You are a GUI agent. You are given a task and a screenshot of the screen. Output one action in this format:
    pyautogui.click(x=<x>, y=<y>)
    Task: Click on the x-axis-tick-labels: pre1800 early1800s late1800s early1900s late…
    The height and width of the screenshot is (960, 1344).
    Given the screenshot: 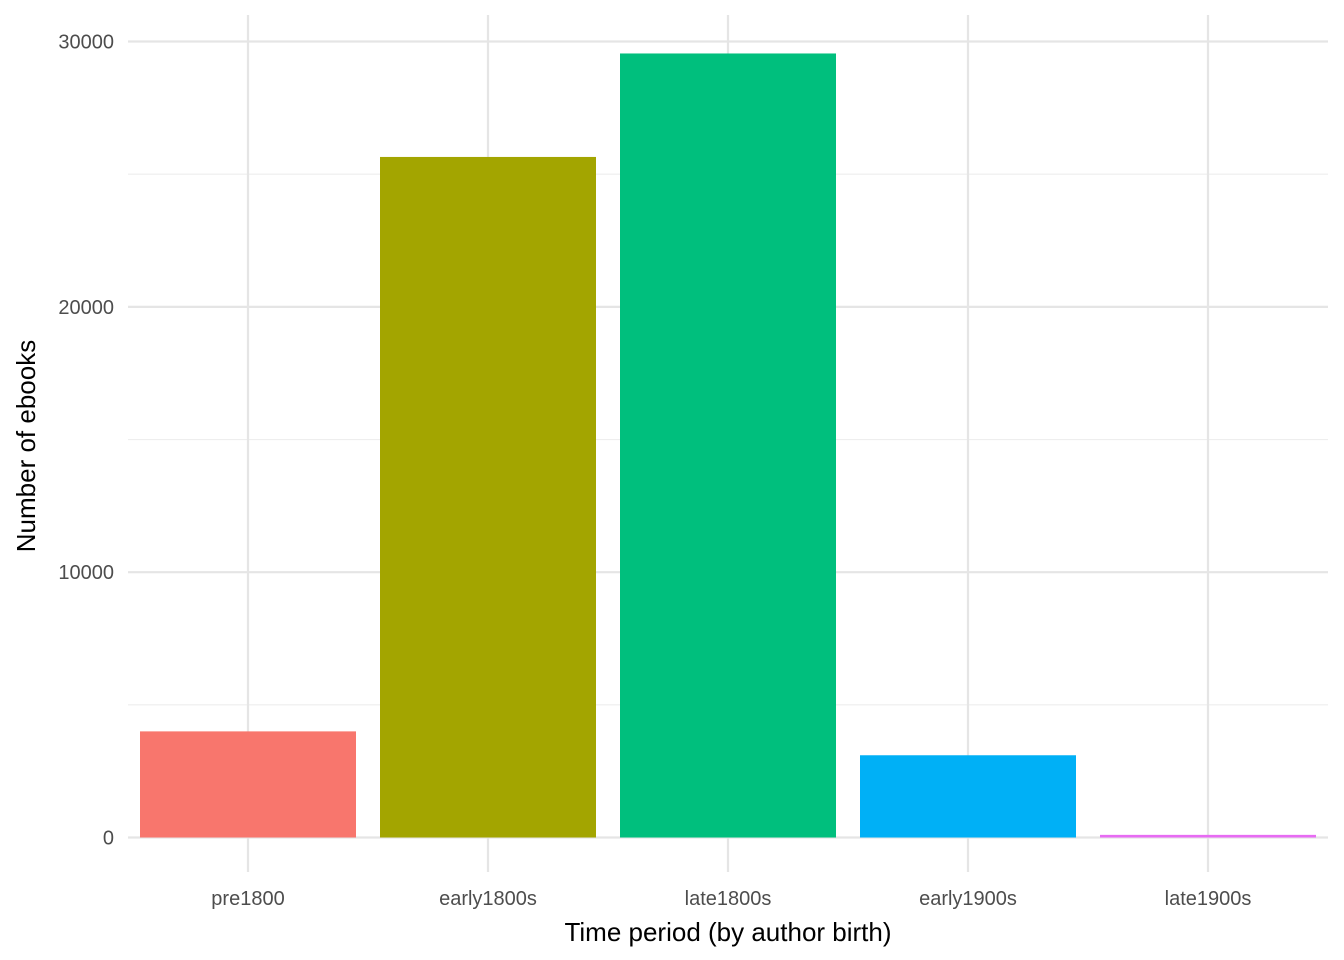 What is the action you would take?
    pyautogui.click(x=731, y=899)
    